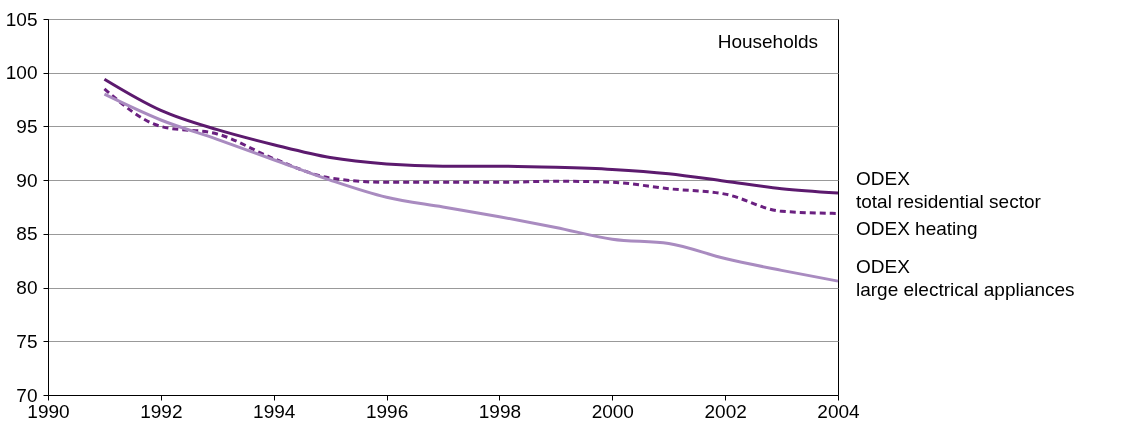  Describe the element at coordinates (965, 278) in the screenshot. I see `series-label: ODEX large electrical appliances` at that location.